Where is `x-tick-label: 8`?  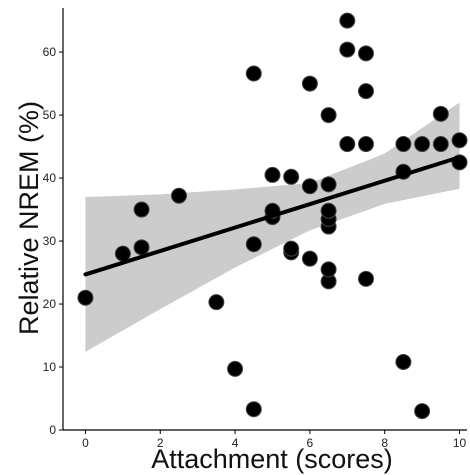 x-tick-label: 8 is located at coordinates (384, 443).